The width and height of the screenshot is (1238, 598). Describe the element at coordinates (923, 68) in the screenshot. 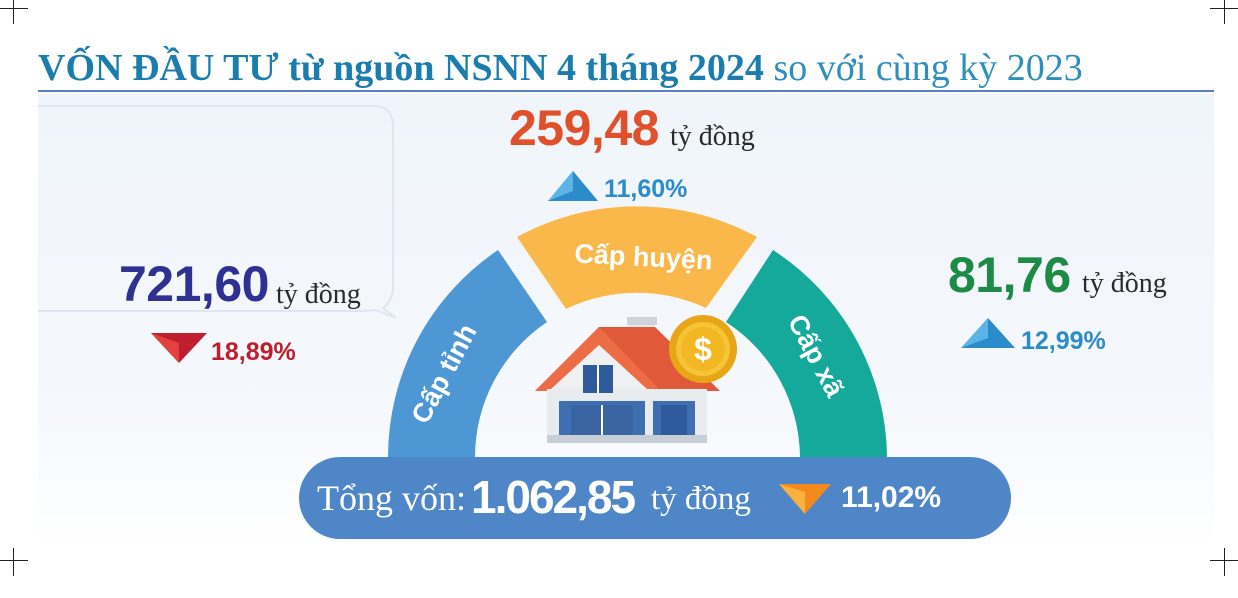

I see `title-tail: so với cùng kỳ 2023` at that location.